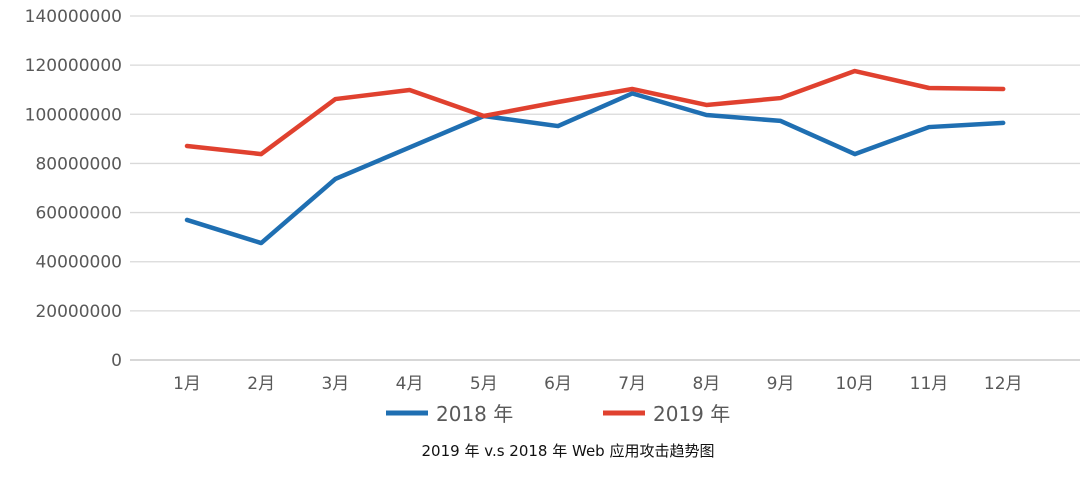 Image resolution: width=1080 pixels, height=496 pixels. What do you see at coordinates (706, 384) in the screenshot?
I see `x-tick-label: 8月` at bounding box center [706, 384].